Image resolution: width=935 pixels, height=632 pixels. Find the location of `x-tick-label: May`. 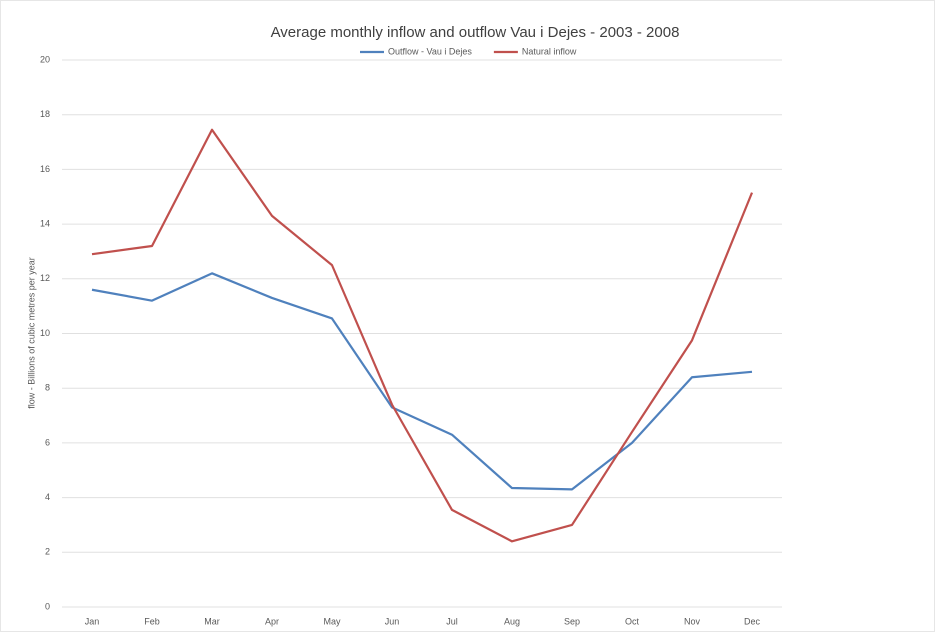

x-tick-label: May is located at coordinates (332, 621).